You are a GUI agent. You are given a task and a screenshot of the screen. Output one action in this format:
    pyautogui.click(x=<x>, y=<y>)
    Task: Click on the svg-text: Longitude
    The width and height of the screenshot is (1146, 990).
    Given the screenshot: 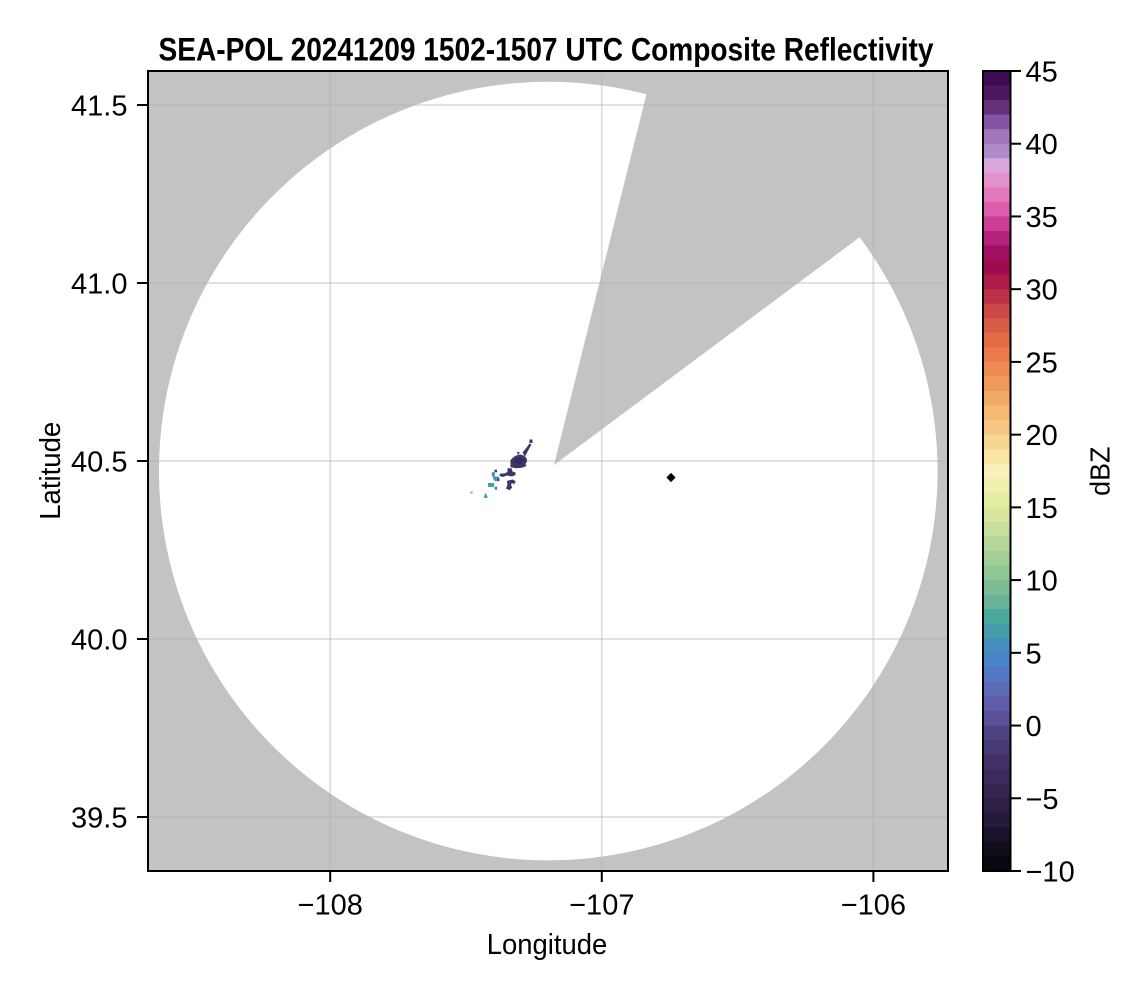 What is the action you would take?
    pyautogui.click(x=547, y=945)
    